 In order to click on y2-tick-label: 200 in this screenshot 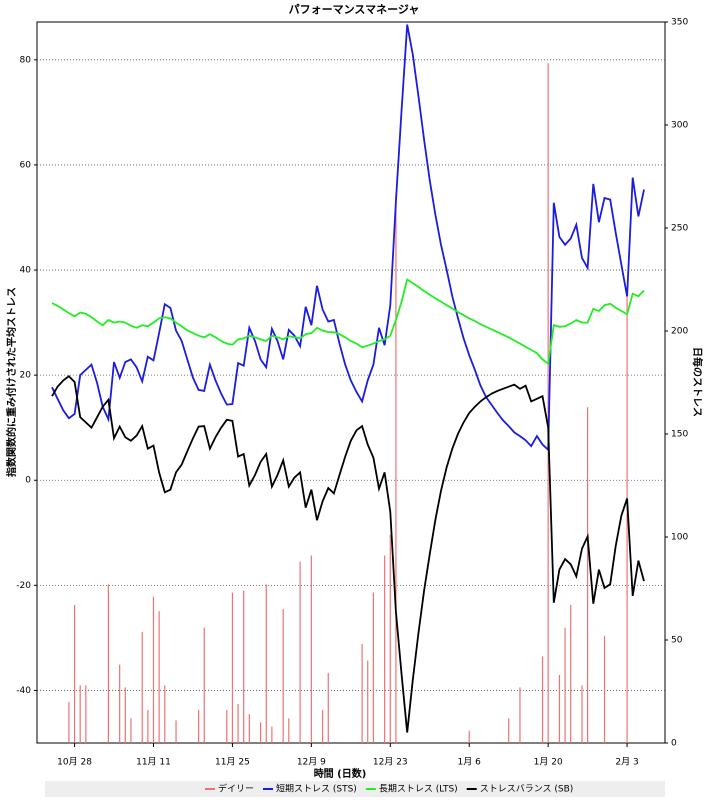, I will do `click(679, 332)`.